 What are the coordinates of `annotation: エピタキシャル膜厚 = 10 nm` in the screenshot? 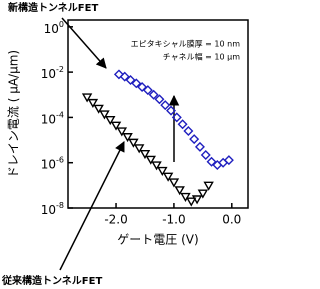 It's located at (186, 44).